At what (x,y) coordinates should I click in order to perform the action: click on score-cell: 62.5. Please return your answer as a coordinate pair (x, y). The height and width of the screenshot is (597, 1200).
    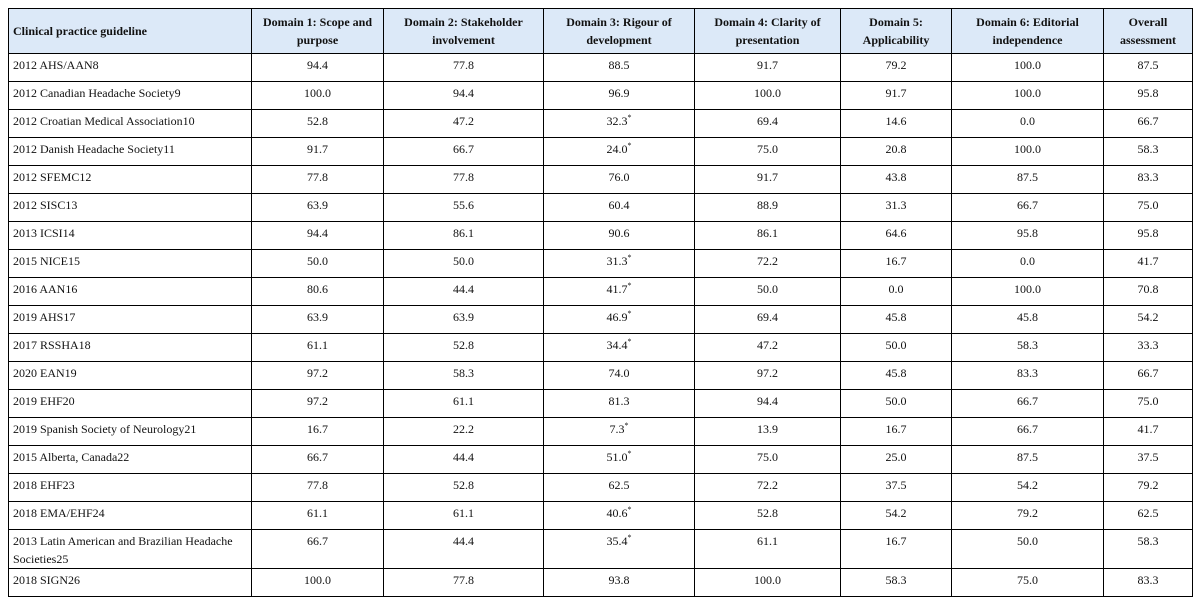
    Looking at the image, I should click on (619, 487).